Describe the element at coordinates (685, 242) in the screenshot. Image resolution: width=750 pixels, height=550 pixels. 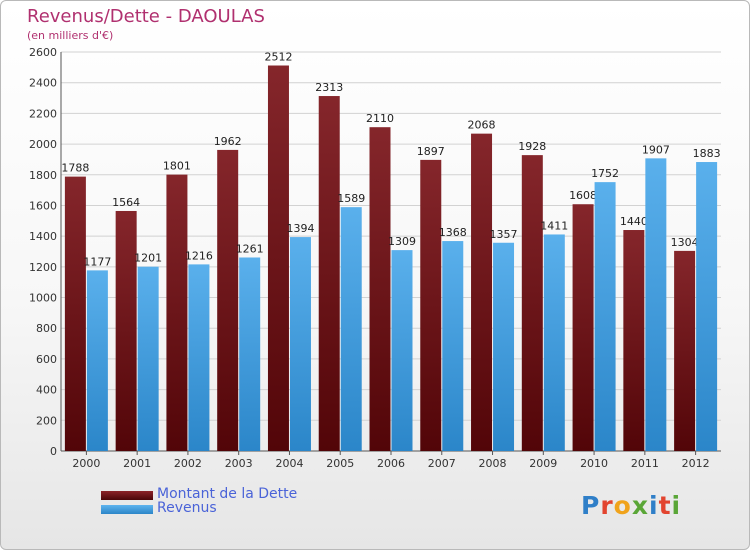
I see `data-label-dette: 1304` at that location.